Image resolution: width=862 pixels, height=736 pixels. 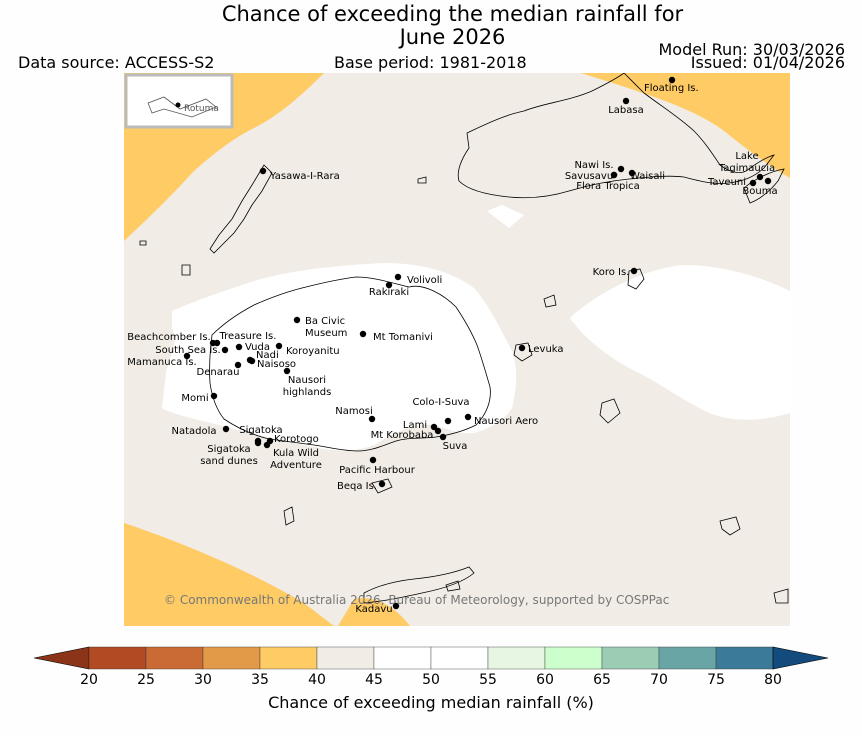 I want to click on place-label-yasawa-i-rara: Yasawa-I-Rara, so click(x=304, y=176).